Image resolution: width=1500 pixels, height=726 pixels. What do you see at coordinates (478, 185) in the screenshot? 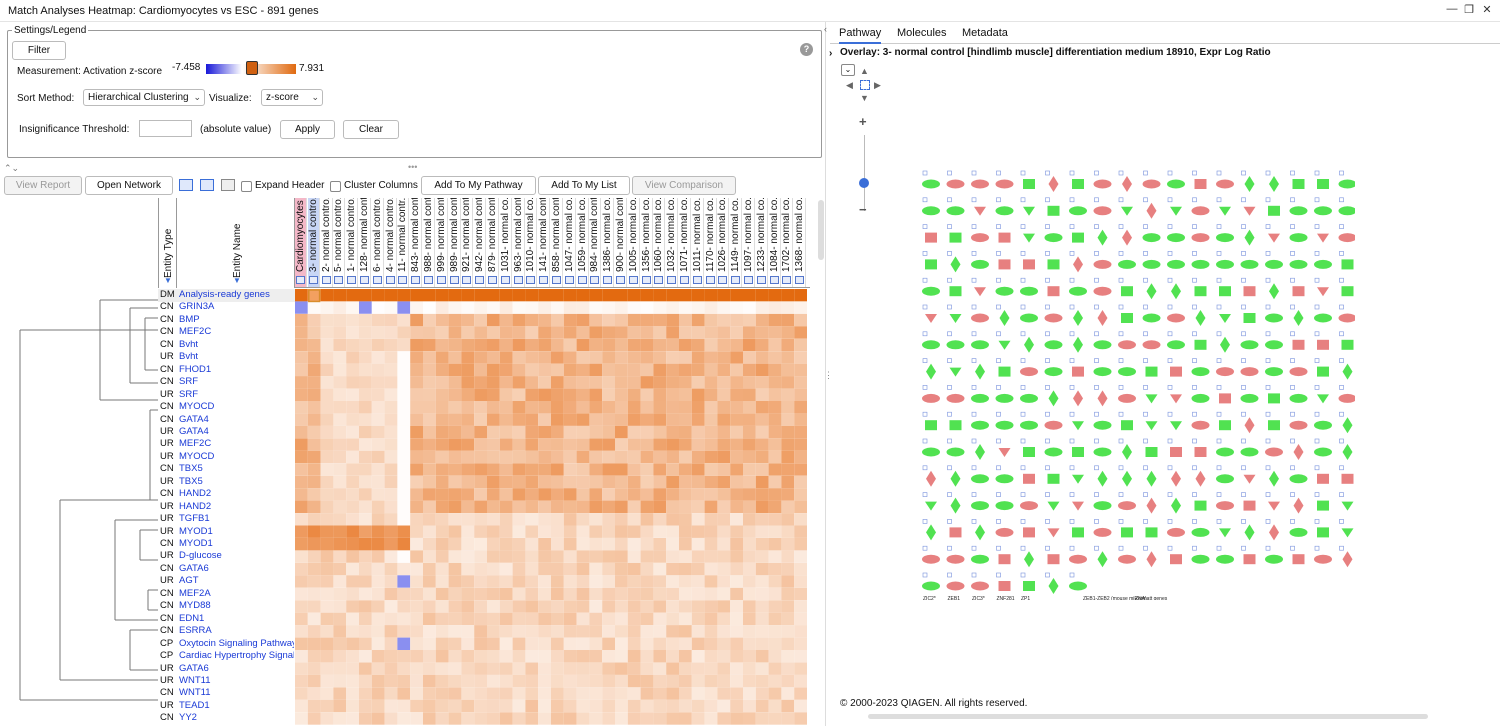
I see `add-to-my-pathway-button: Add To My Pathway` at bounding box center [478, 185].